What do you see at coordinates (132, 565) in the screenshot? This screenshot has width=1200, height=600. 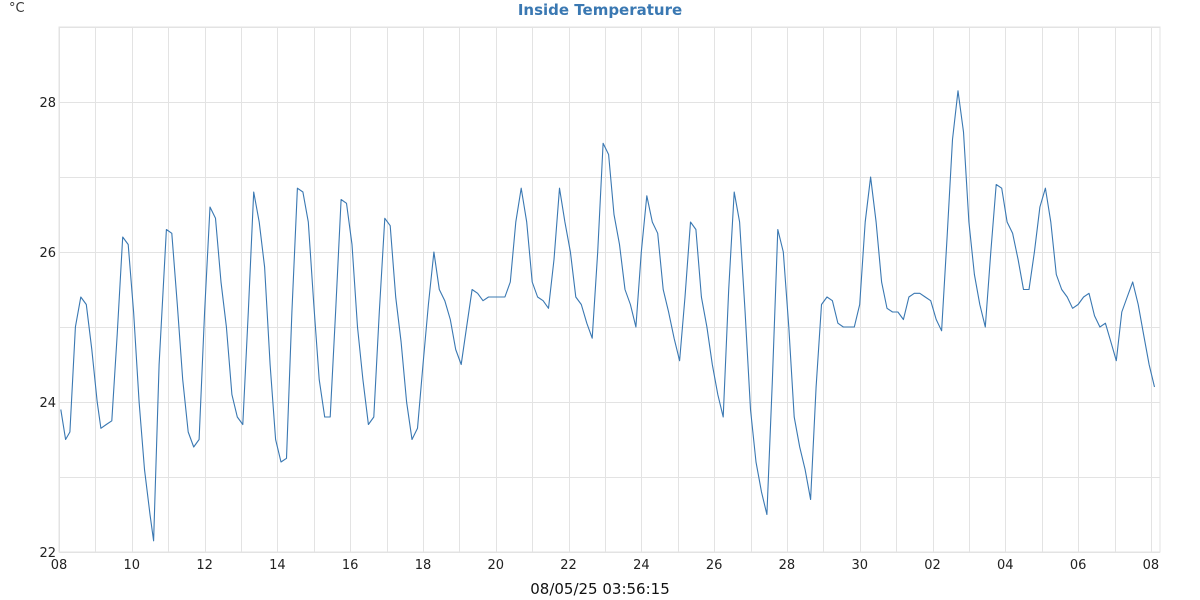 I see `x-tick-label: 10` at bounding box center [132, 565].